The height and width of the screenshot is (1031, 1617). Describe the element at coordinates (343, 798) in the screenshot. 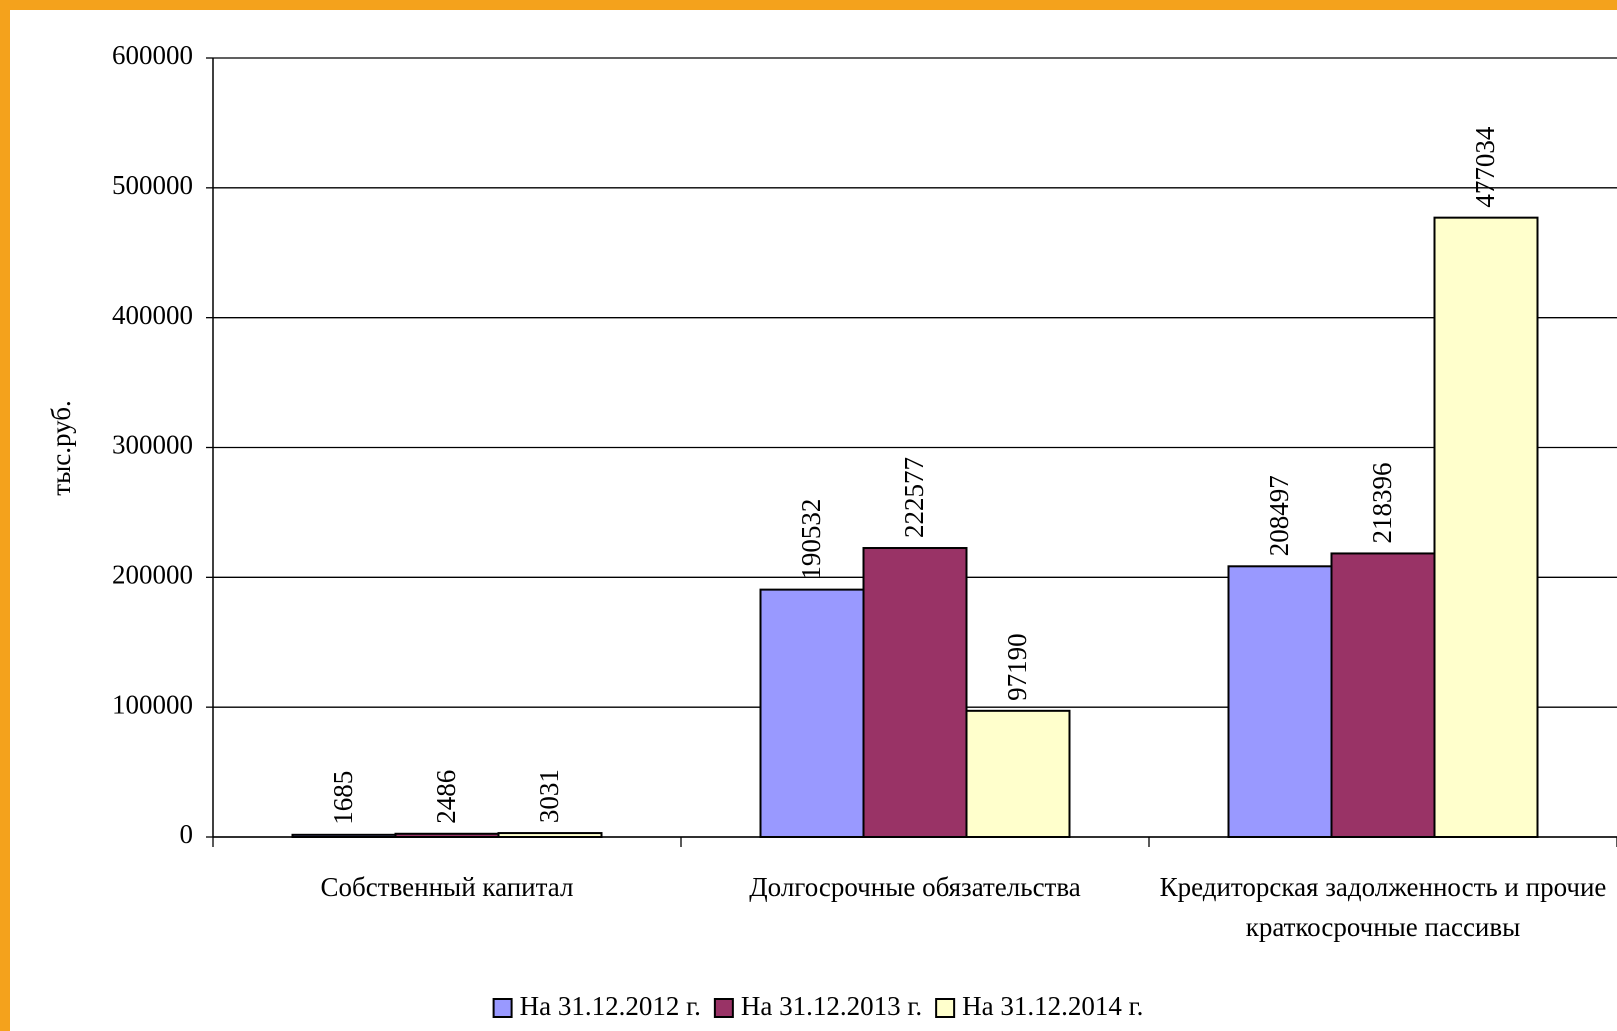

I see `data-label: 1685` at that location.